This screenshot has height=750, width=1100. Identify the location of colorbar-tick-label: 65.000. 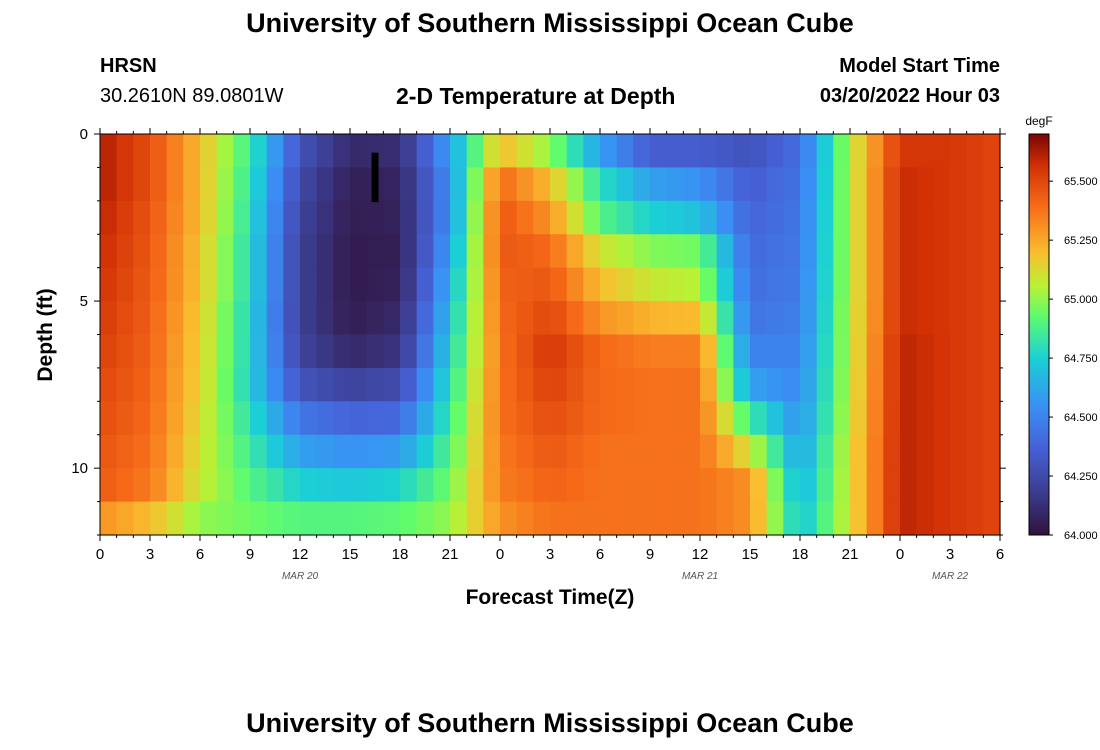
(1081, 300).